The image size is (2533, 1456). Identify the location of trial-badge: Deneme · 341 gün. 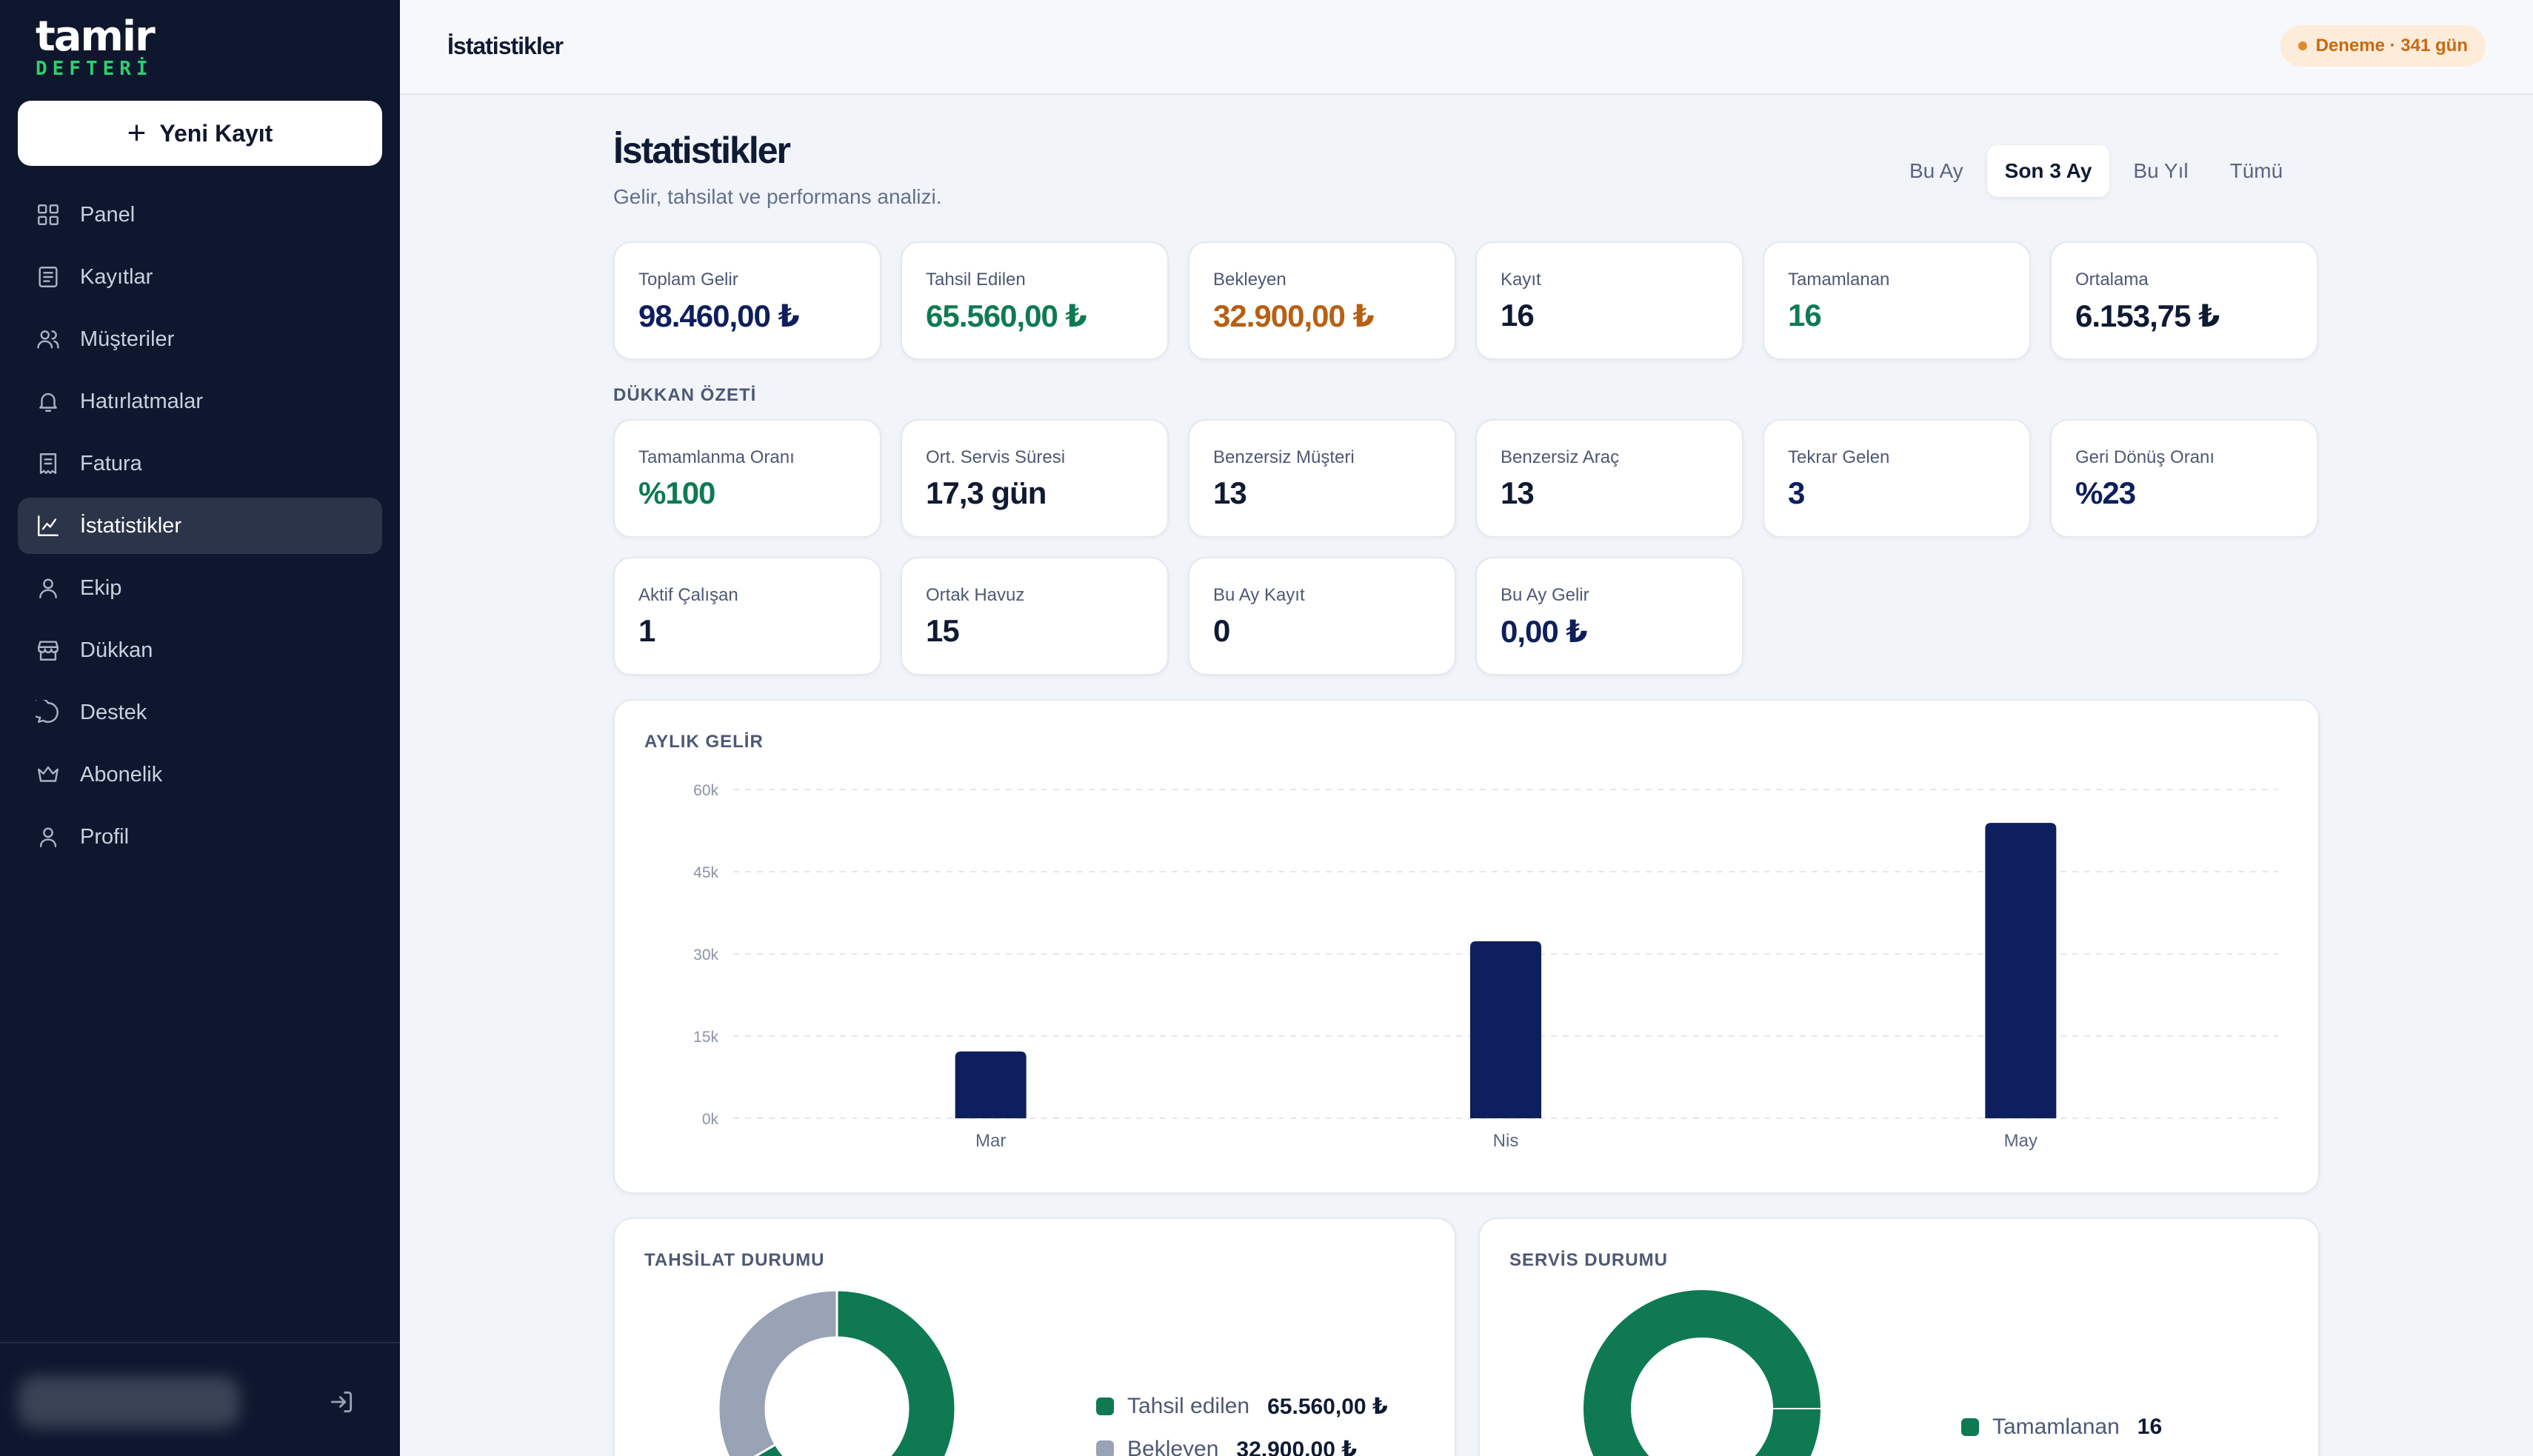
(2383, 46).